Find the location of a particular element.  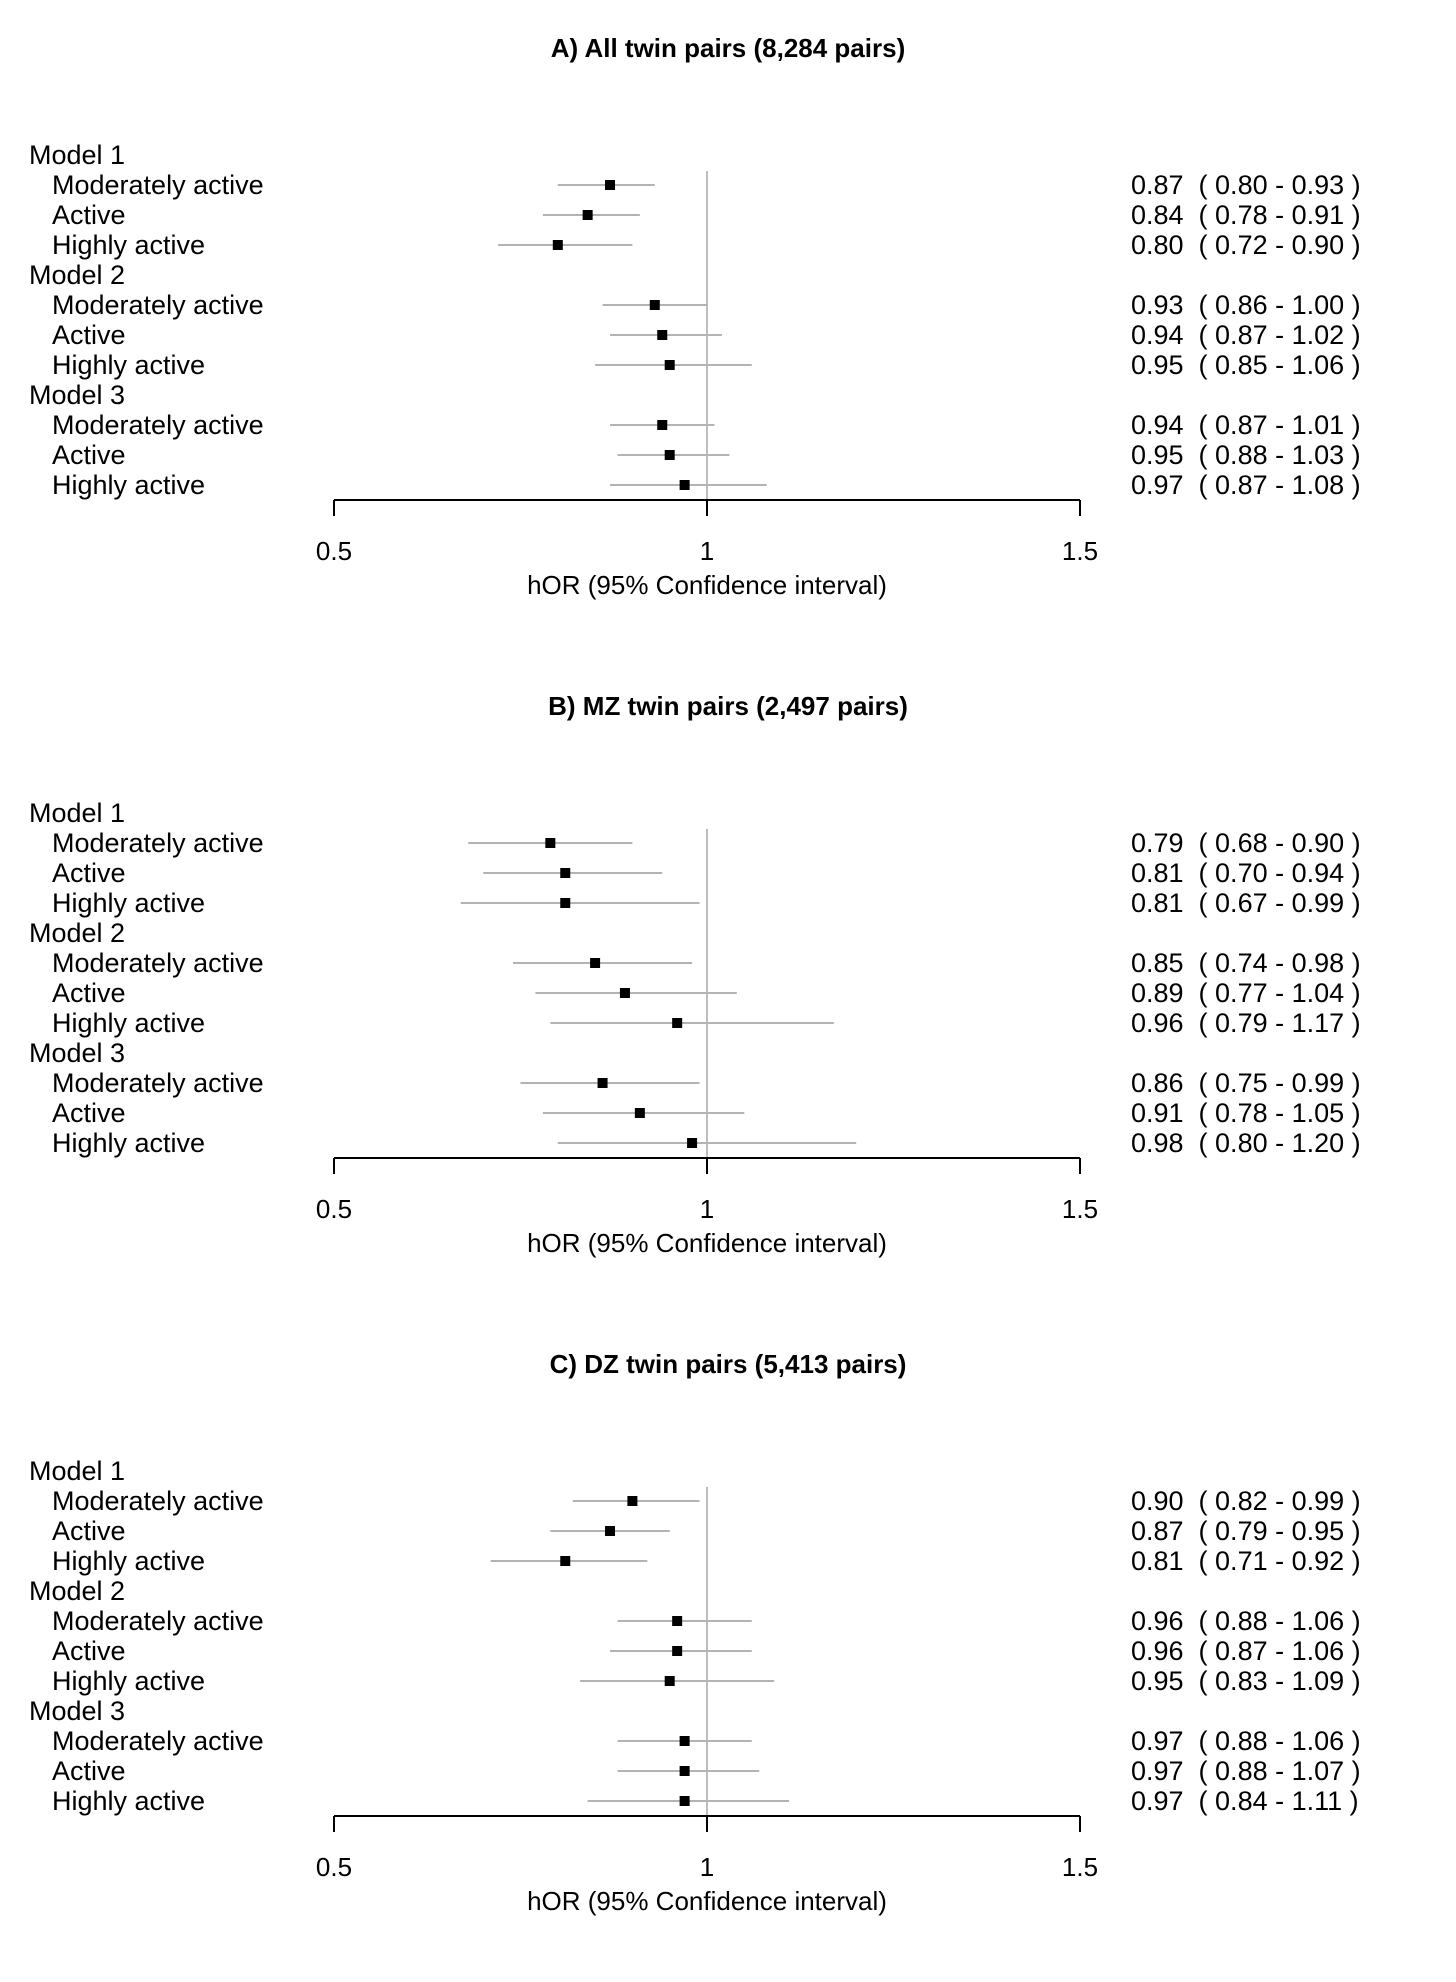

estimate-text: 0.85 ( 0.74 - 0.98 ) is located at coordinates (1246, 963).